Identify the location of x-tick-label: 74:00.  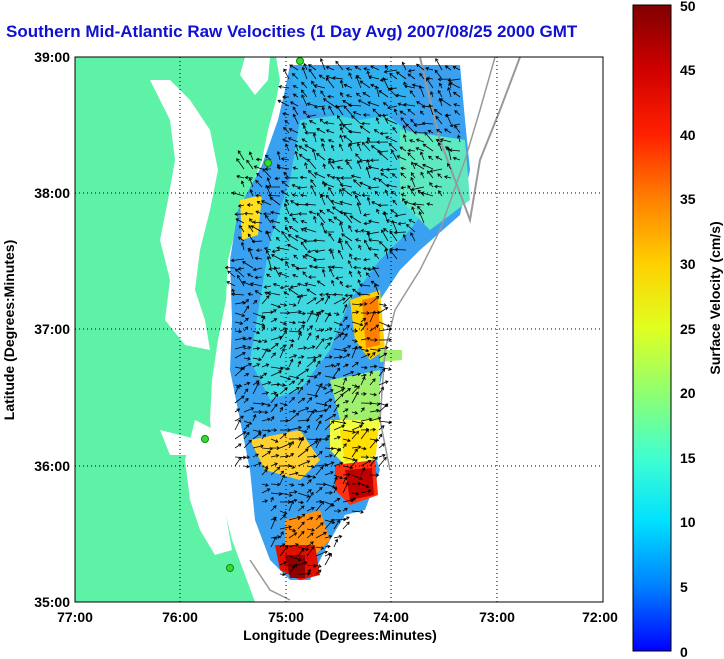
(391, 617).